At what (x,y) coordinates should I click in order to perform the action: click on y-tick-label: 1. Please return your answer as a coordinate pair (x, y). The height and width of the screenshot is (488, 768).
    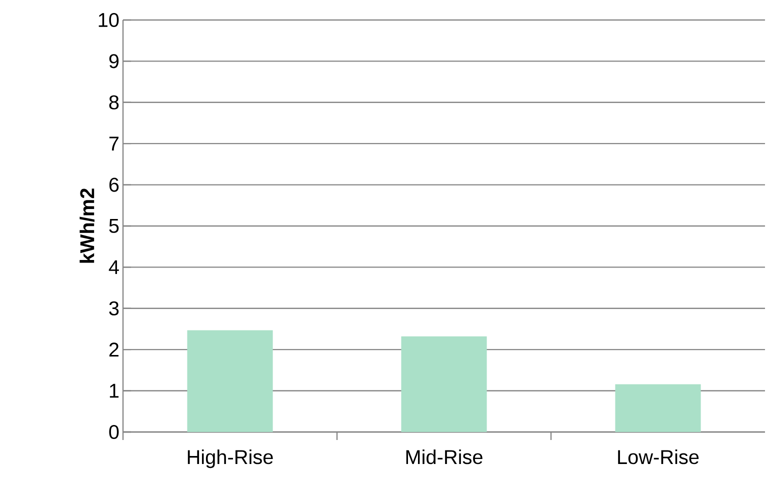
    Looking at the image, I should click on (114, 391).